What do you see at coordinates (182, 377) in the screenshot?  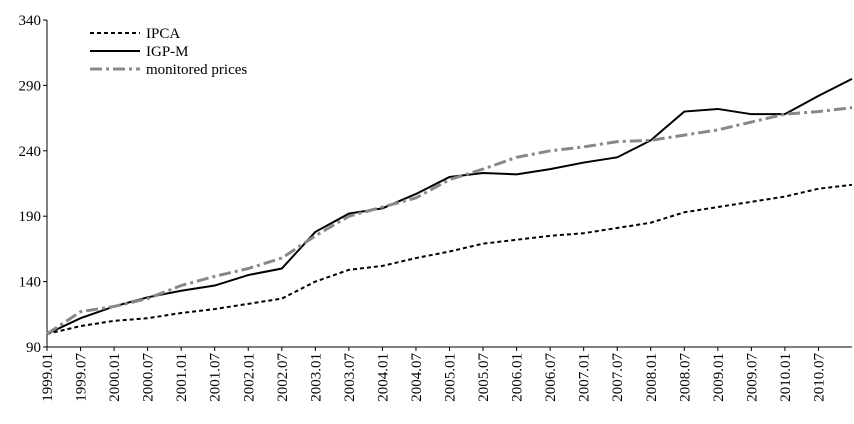 I see `x-tick-label: 2001.01` at bounding box center [182, 377].